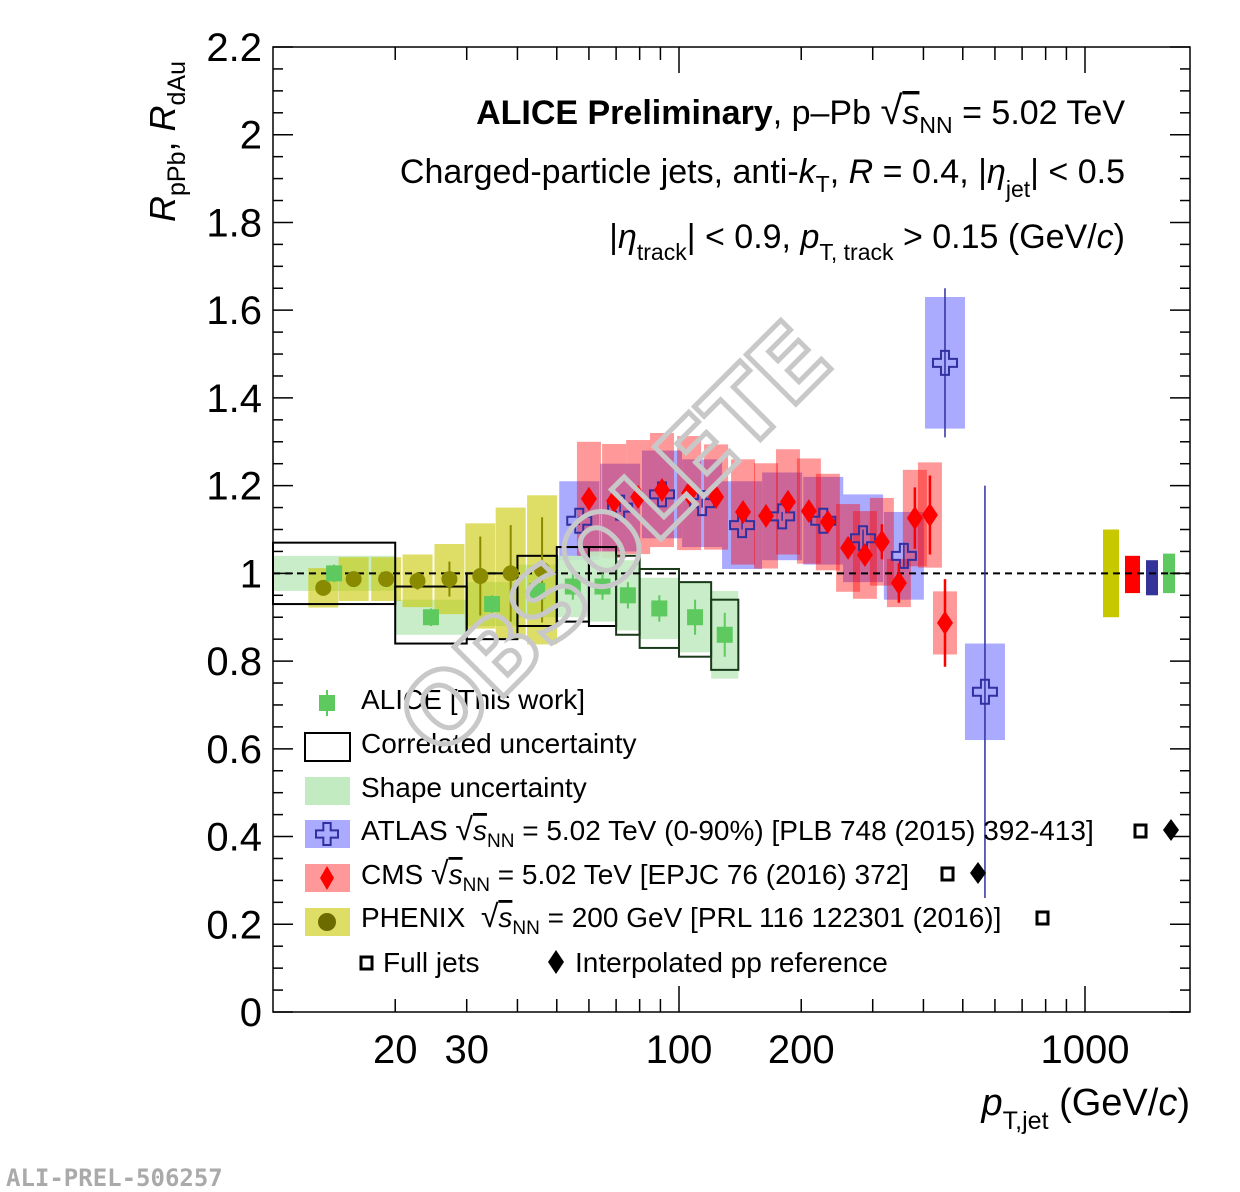 Image resolution: width=1240 pixels, height=1192 pixels. Describe the element at coordinates (556, 962) in the screenshot. I see `interpolated-diamond-icon` at that location.